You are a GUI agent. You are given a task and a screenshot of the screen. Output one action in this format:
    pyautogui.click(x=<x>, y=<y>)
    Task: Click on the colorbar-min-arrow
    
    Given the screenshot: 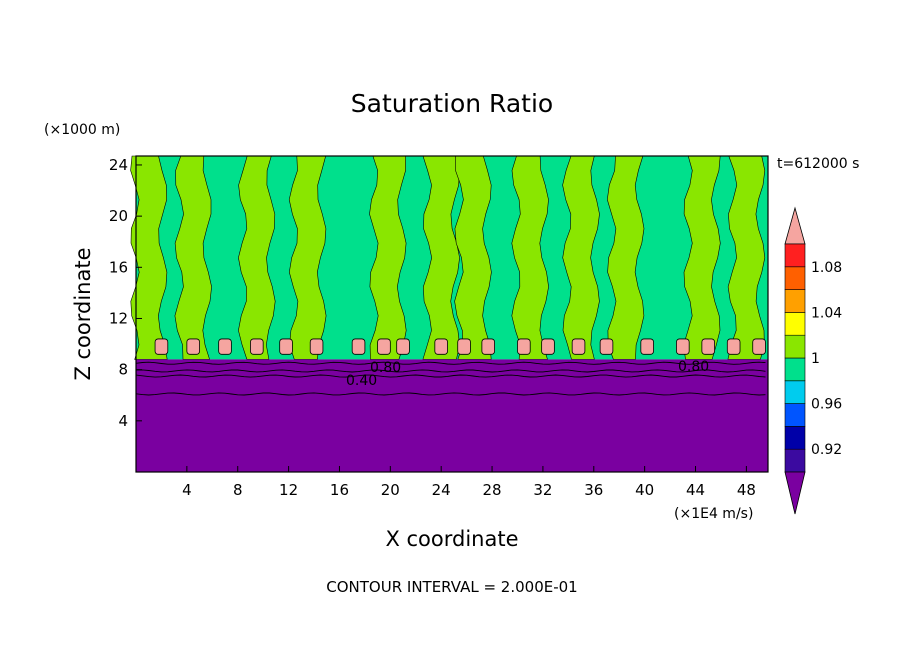 What is the action you would take?
    pyautogui.click(x=795, y=493)
    